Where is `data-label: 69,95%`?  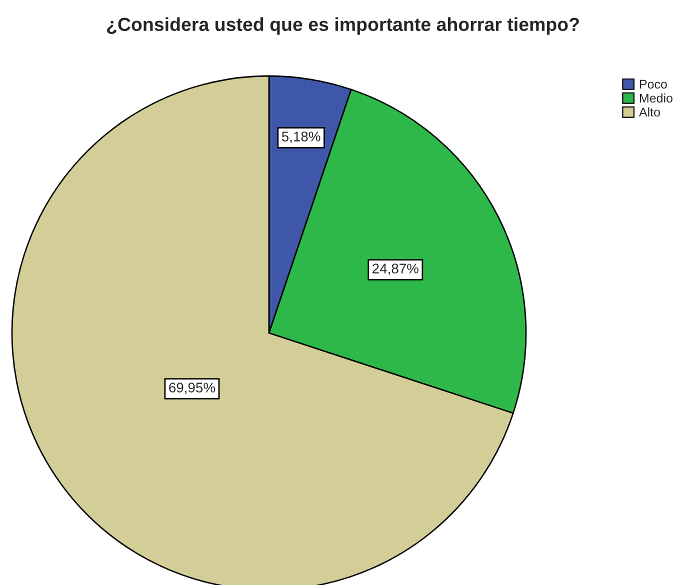
data-label: 69,95% is located at coordinates (192, 388).